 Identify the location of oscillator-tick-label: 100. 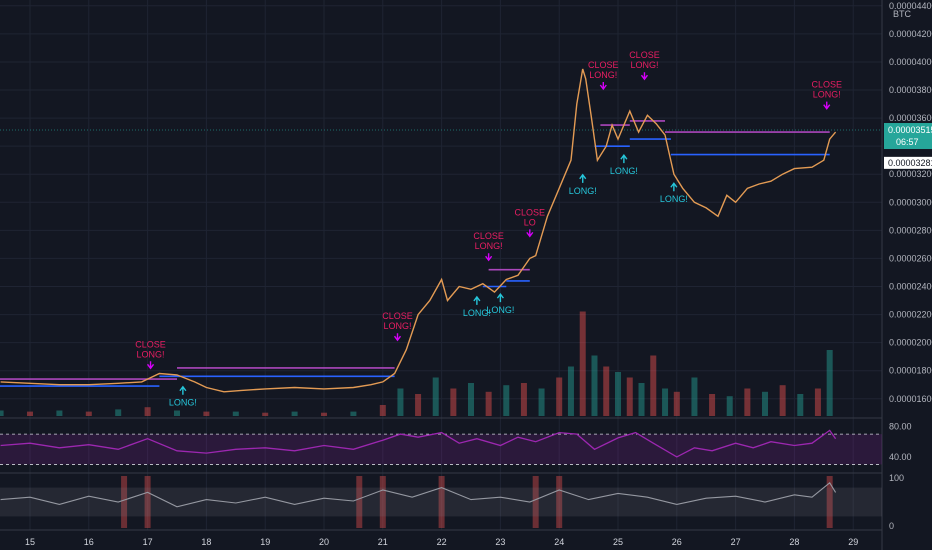
(896, 478).